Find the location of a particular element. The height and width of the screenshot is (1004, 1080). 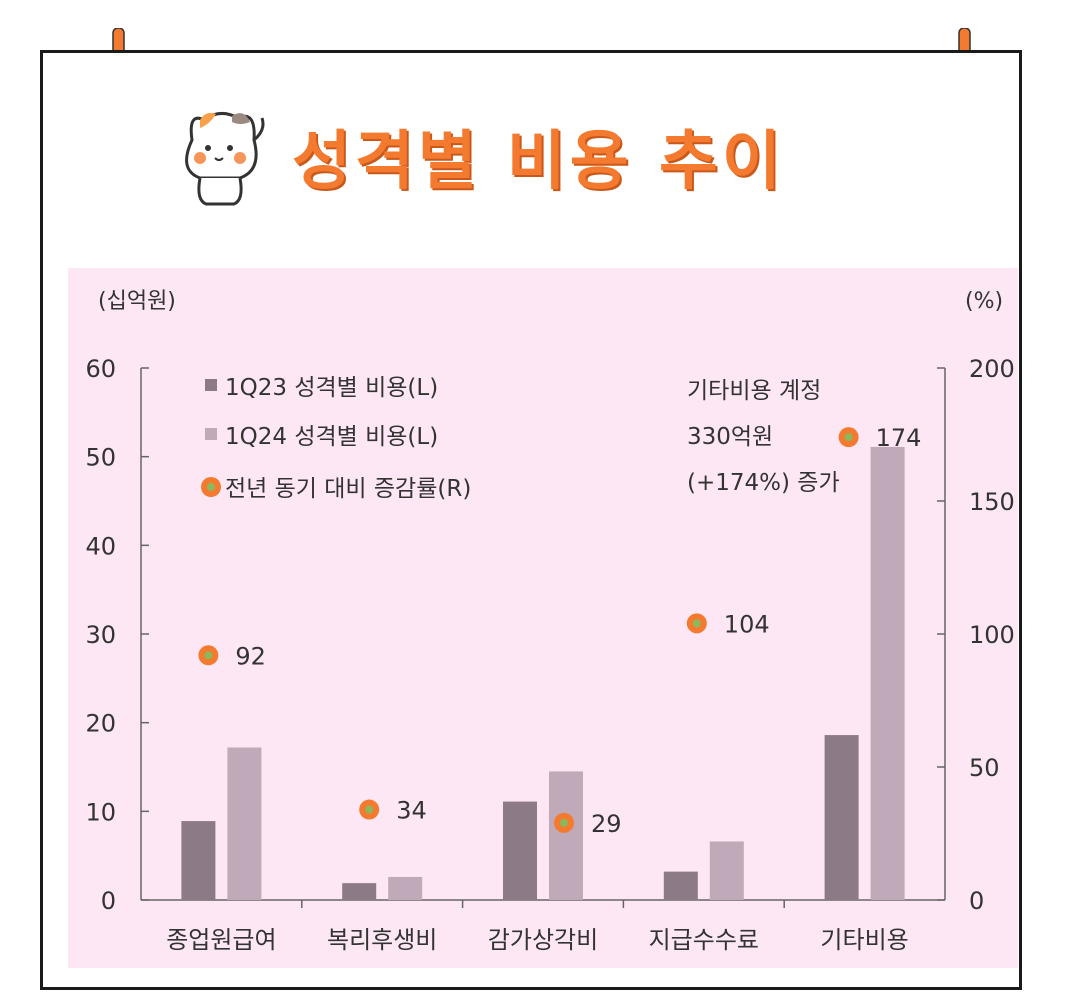

category-label: 기타비용 is located at coordinates (864, 940).